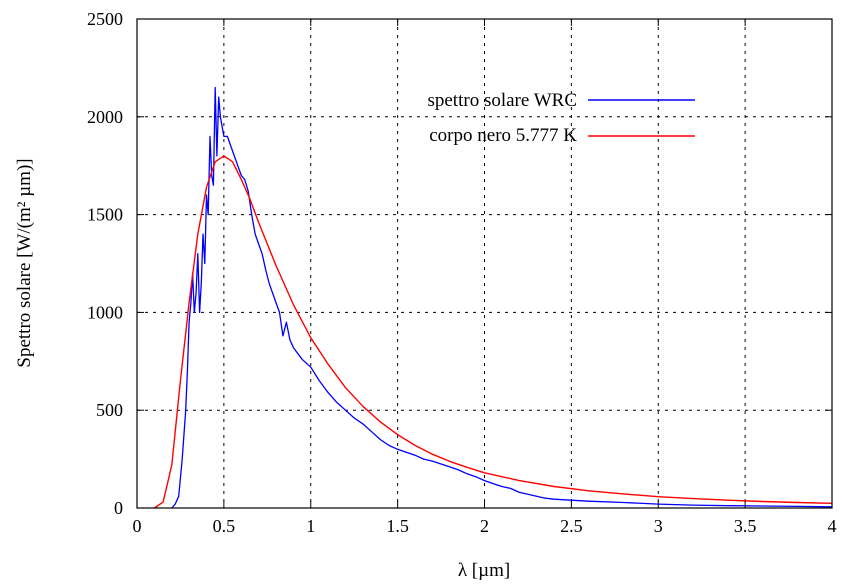 This screenshot has width=842, height=587. What do you see at coordinates (832, 526) in the screenshot?
I see `x-tick-label: 4` at bounding box center [832, 526].